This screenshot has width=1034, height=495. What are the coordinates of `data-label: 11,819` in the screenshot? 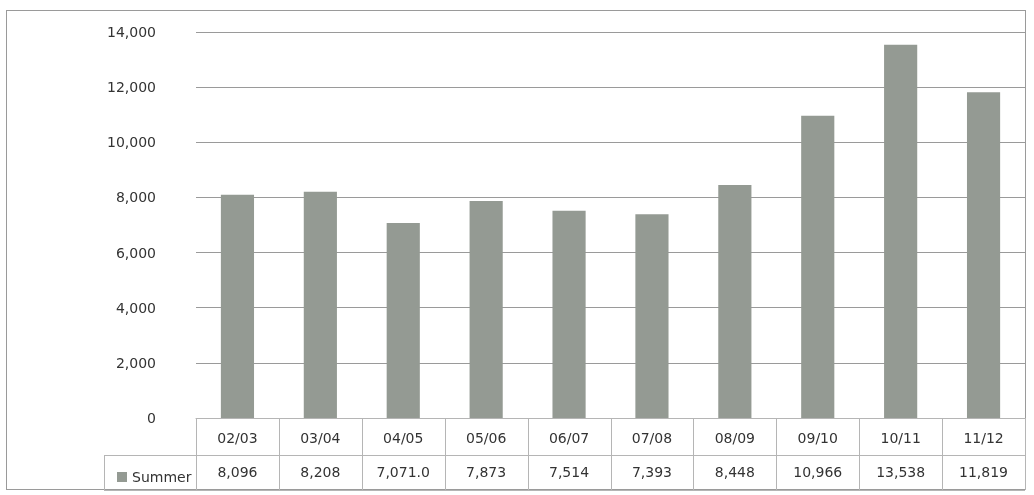 It's located at (984, 472).